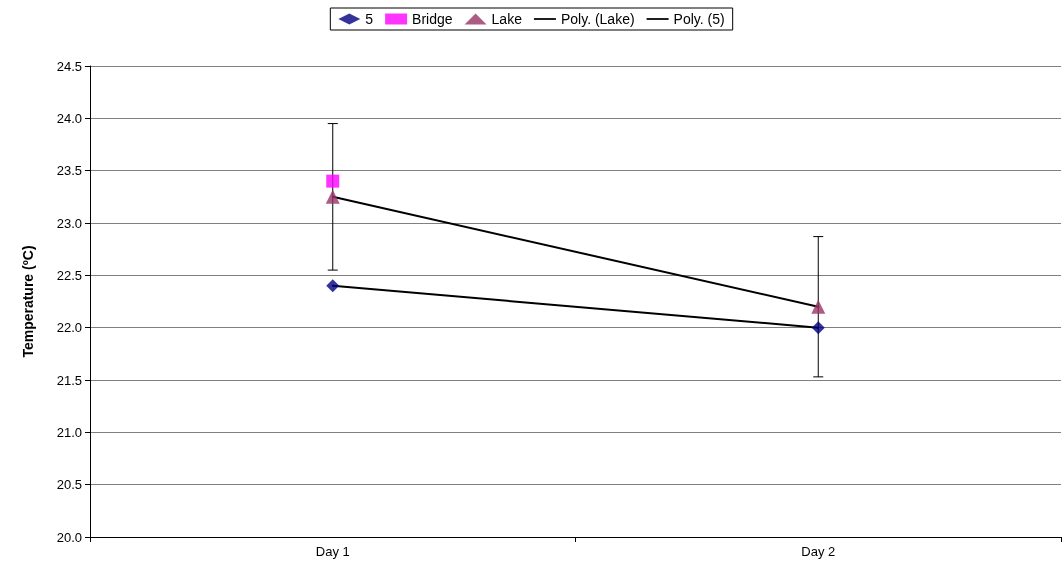 This screenshot has width=1063, height=580. Describe the element at coordinates (332, 551) in the screenshot. I see `x-tick-label: Day 1` at that location.